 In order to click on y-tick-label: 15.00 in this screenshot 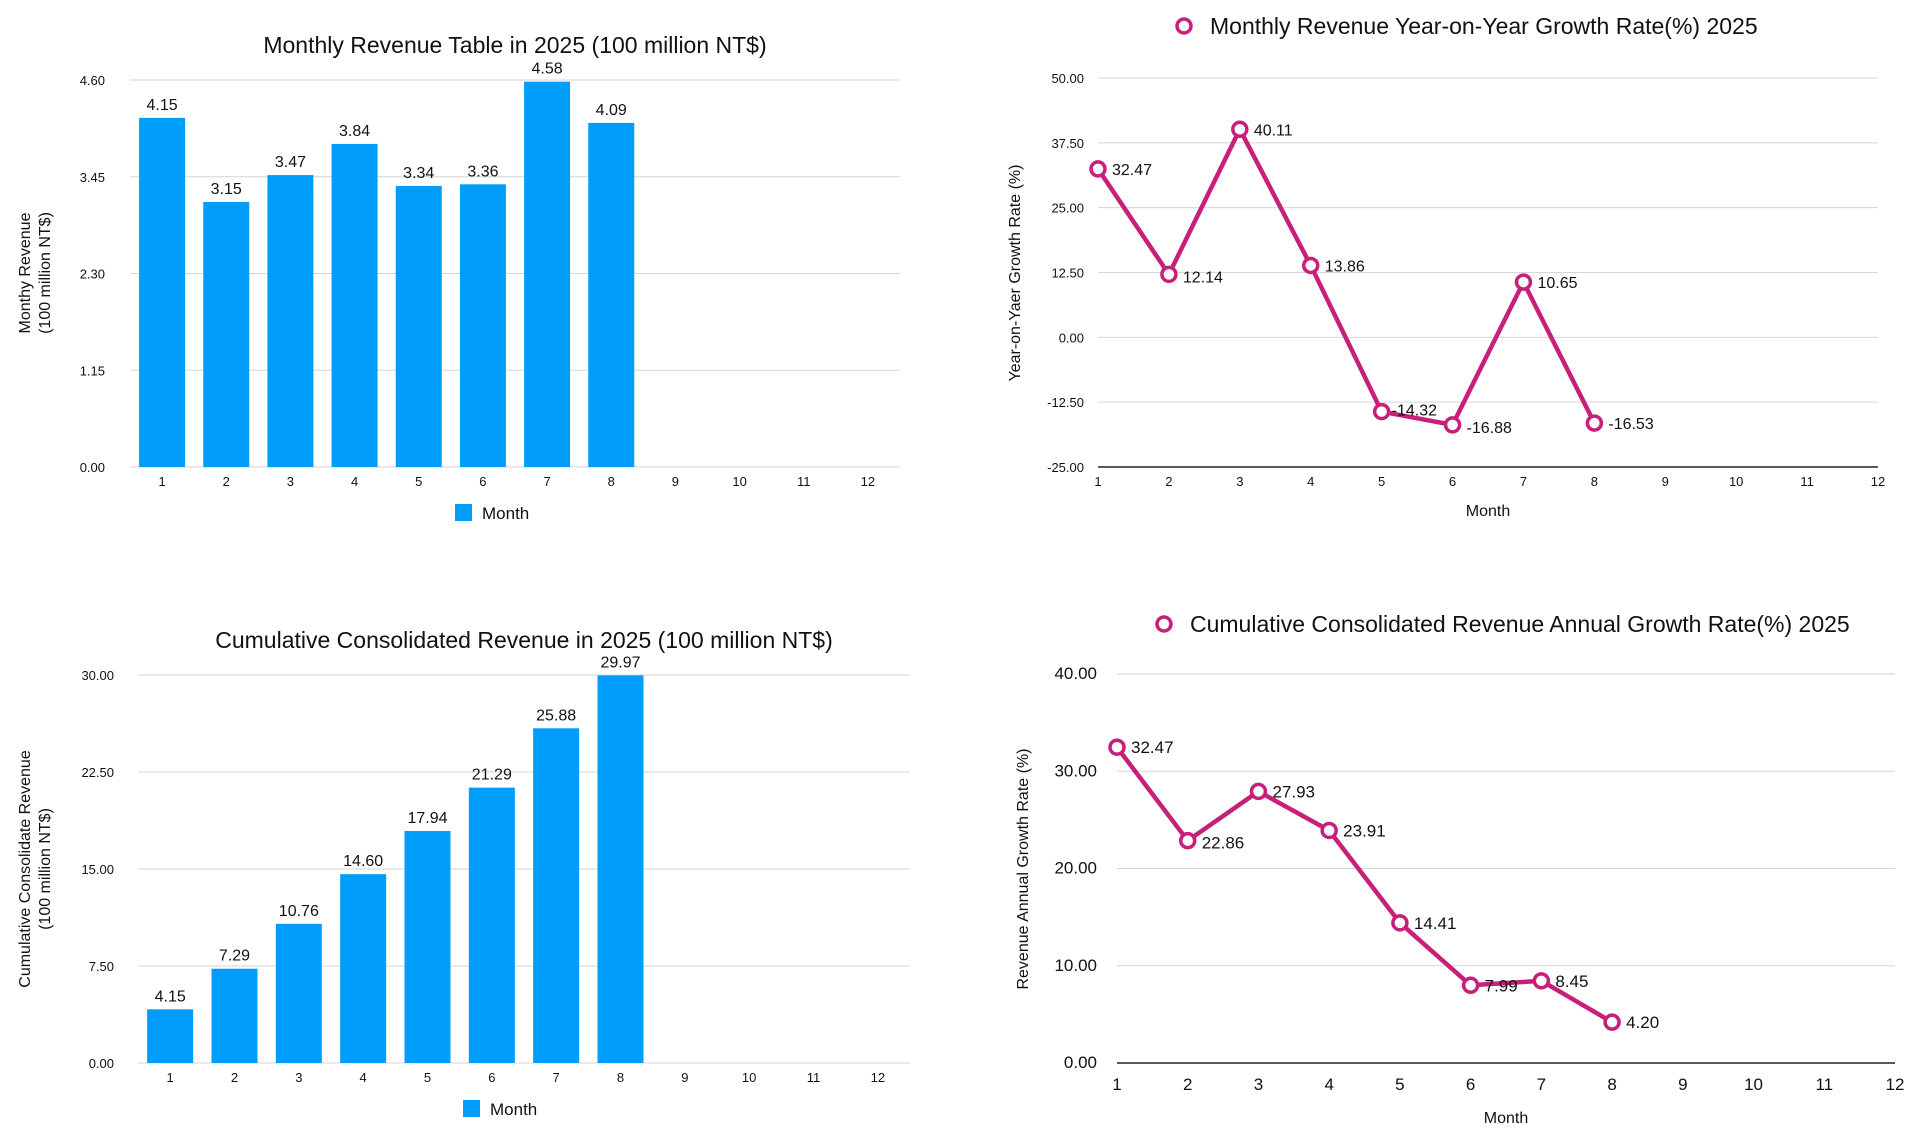, I will do `click(97, 869)`.